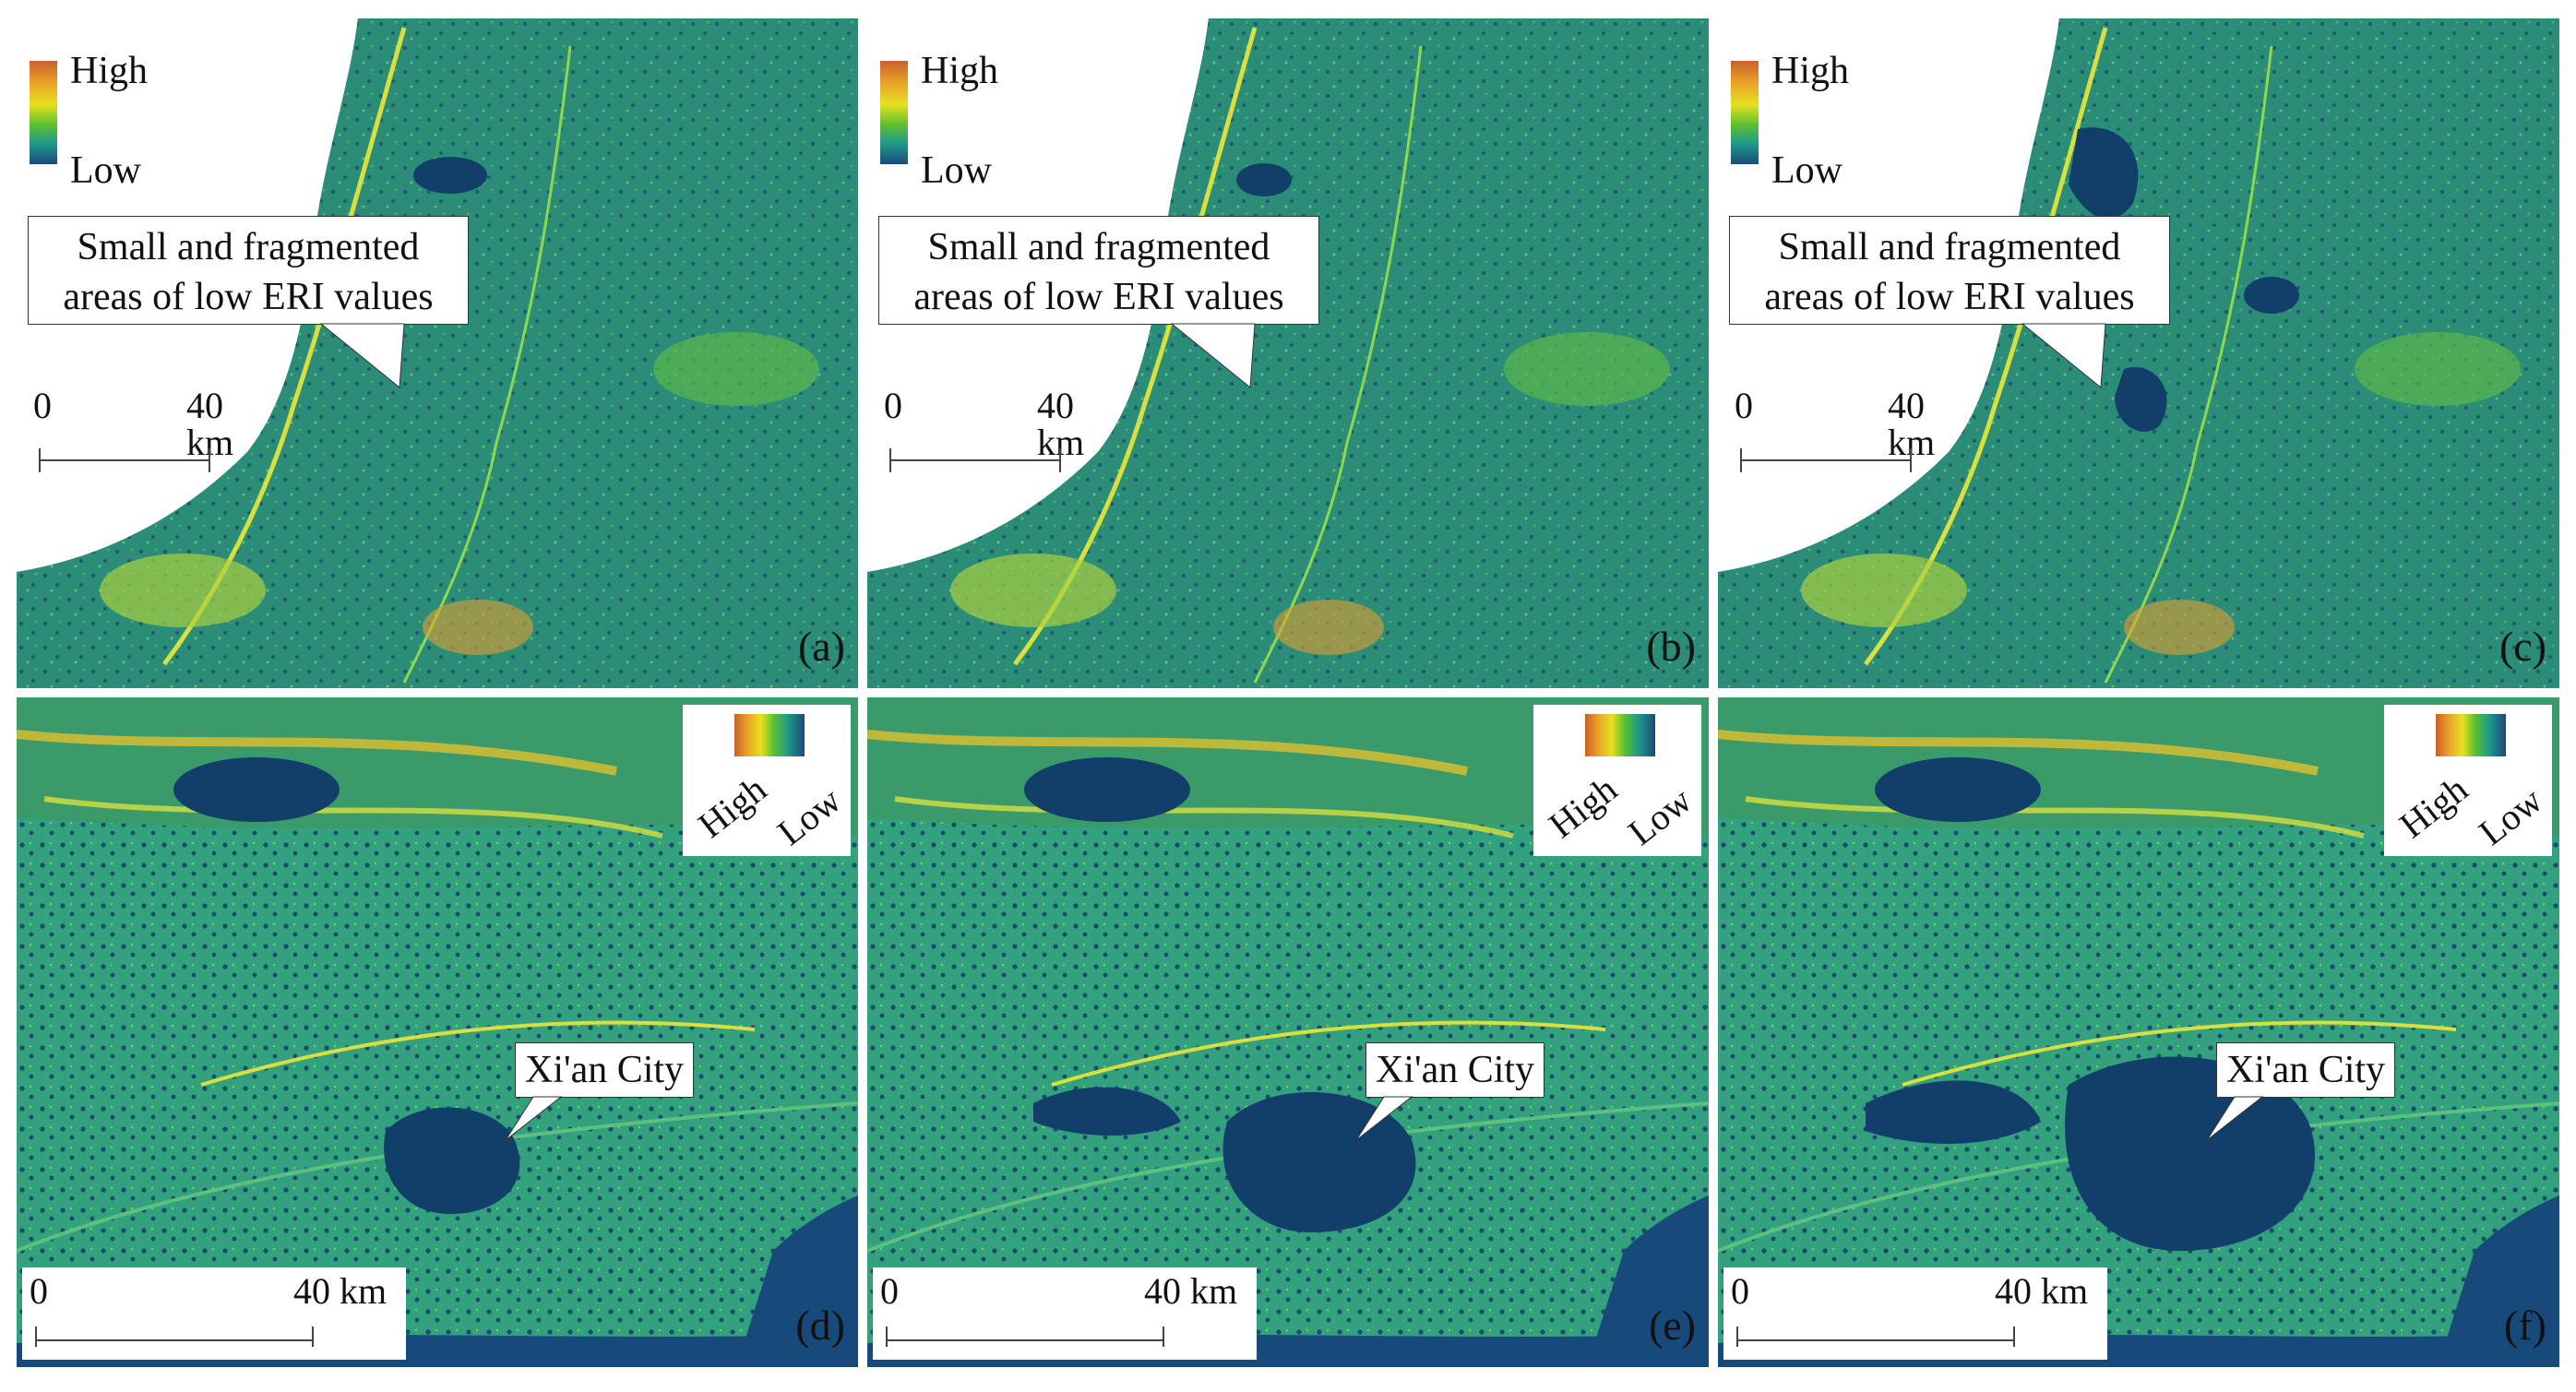 The image size is (2576, 1392). Describe the element at coordinates (1672, 1325) in the screenshot. I see `panel-label: (e)` at that location.